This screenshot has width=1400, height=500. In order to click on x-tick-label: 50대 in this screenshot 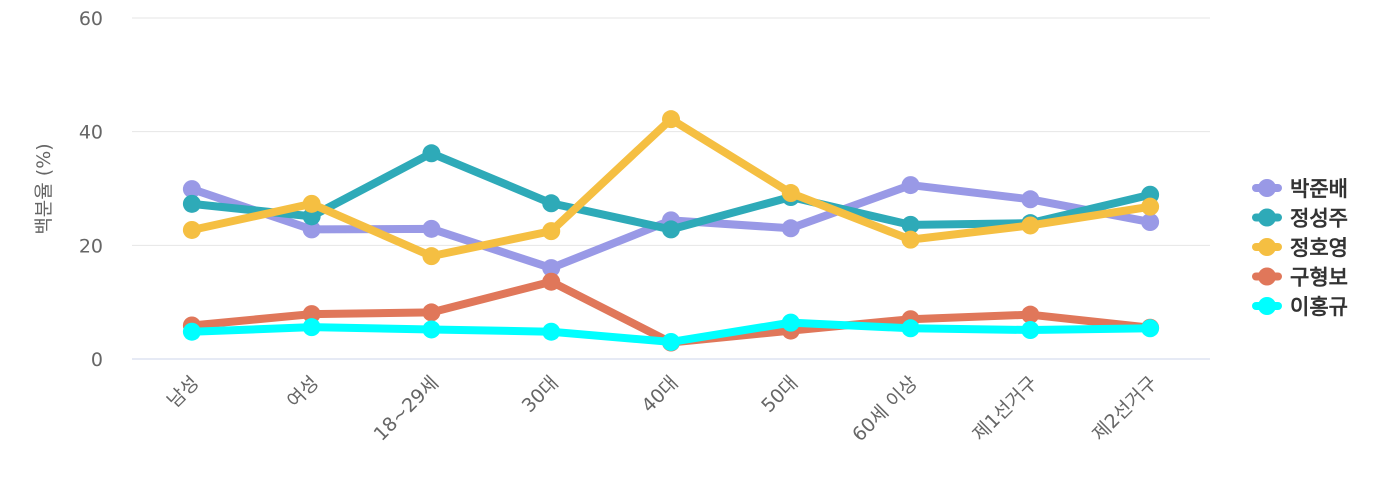, I will do `click(779, 394)`.